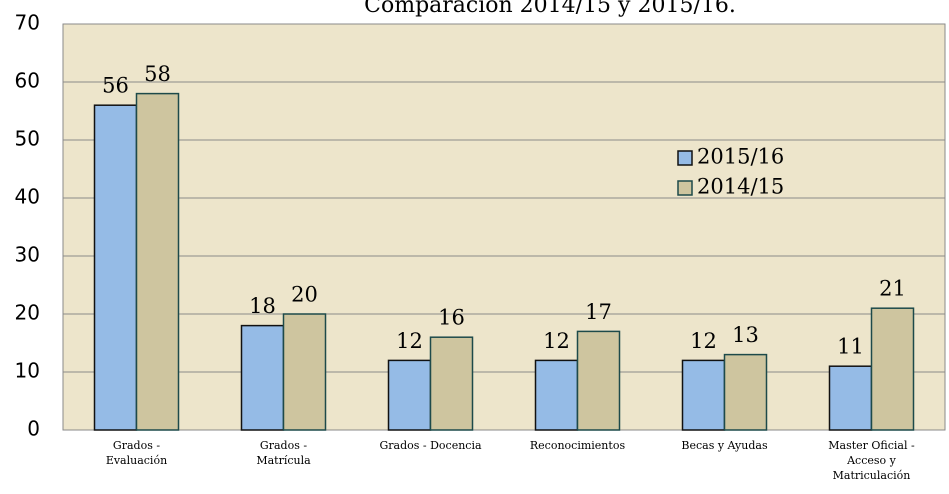 The image size is (949, 494). I want to click on x-tick-label: Grados - Evaluación, so click(136, 453).